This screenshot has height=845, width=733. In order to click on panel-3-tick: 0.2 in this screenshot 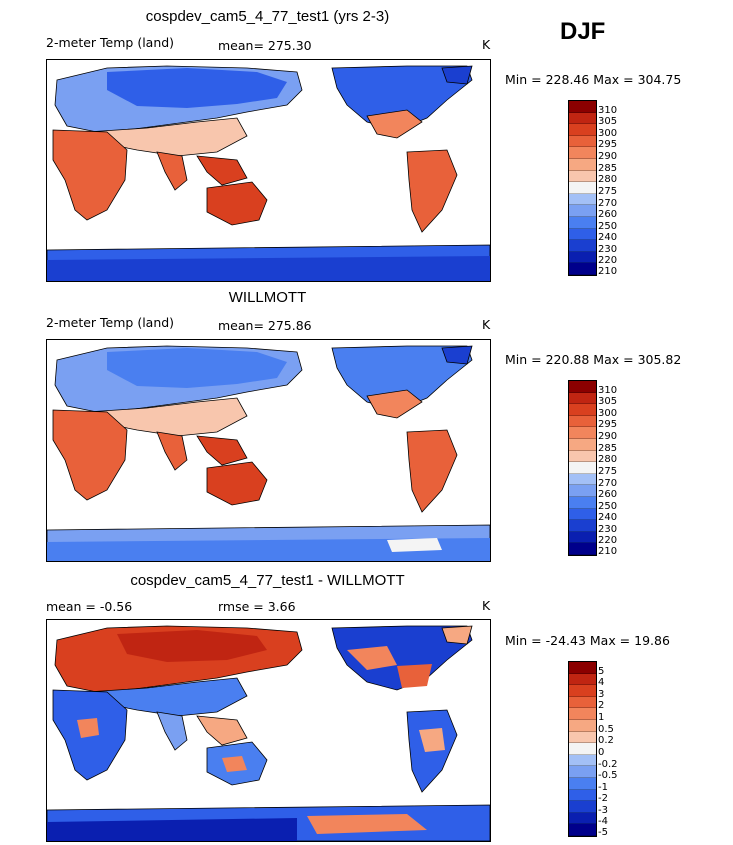, I will do `click(606, 740)`.